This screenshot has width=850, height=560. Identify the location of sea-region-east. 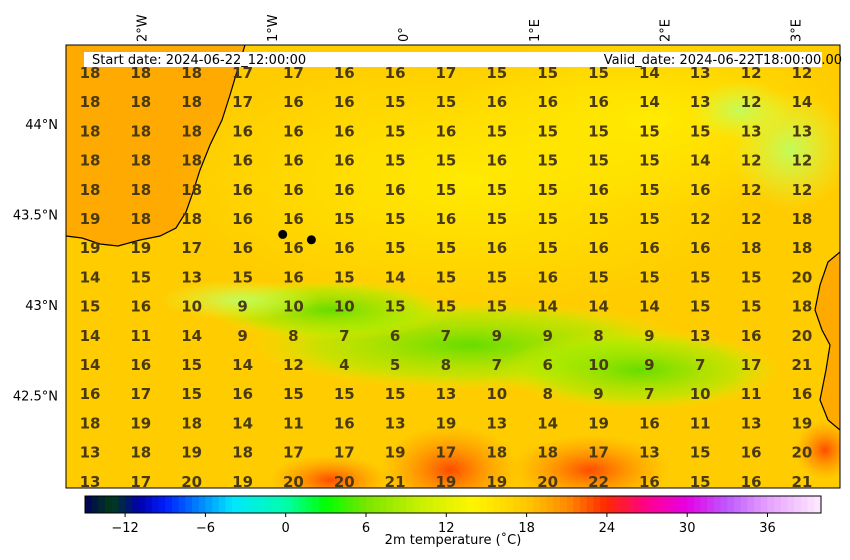
(827, 341).